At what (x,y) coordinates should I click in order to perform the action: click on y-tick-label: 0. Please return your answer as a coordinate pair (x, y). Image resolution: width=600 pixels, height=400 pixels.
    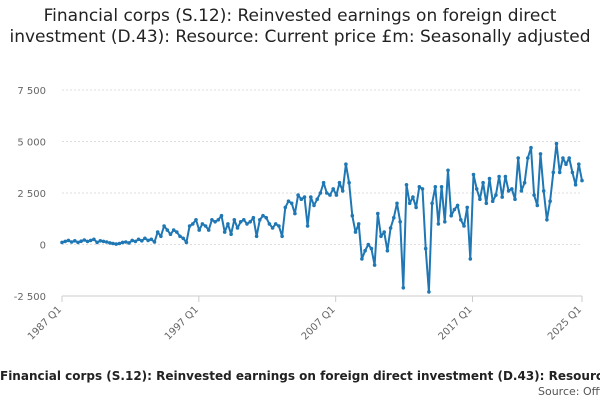
    Looking at the image, I should click on (43, 246).